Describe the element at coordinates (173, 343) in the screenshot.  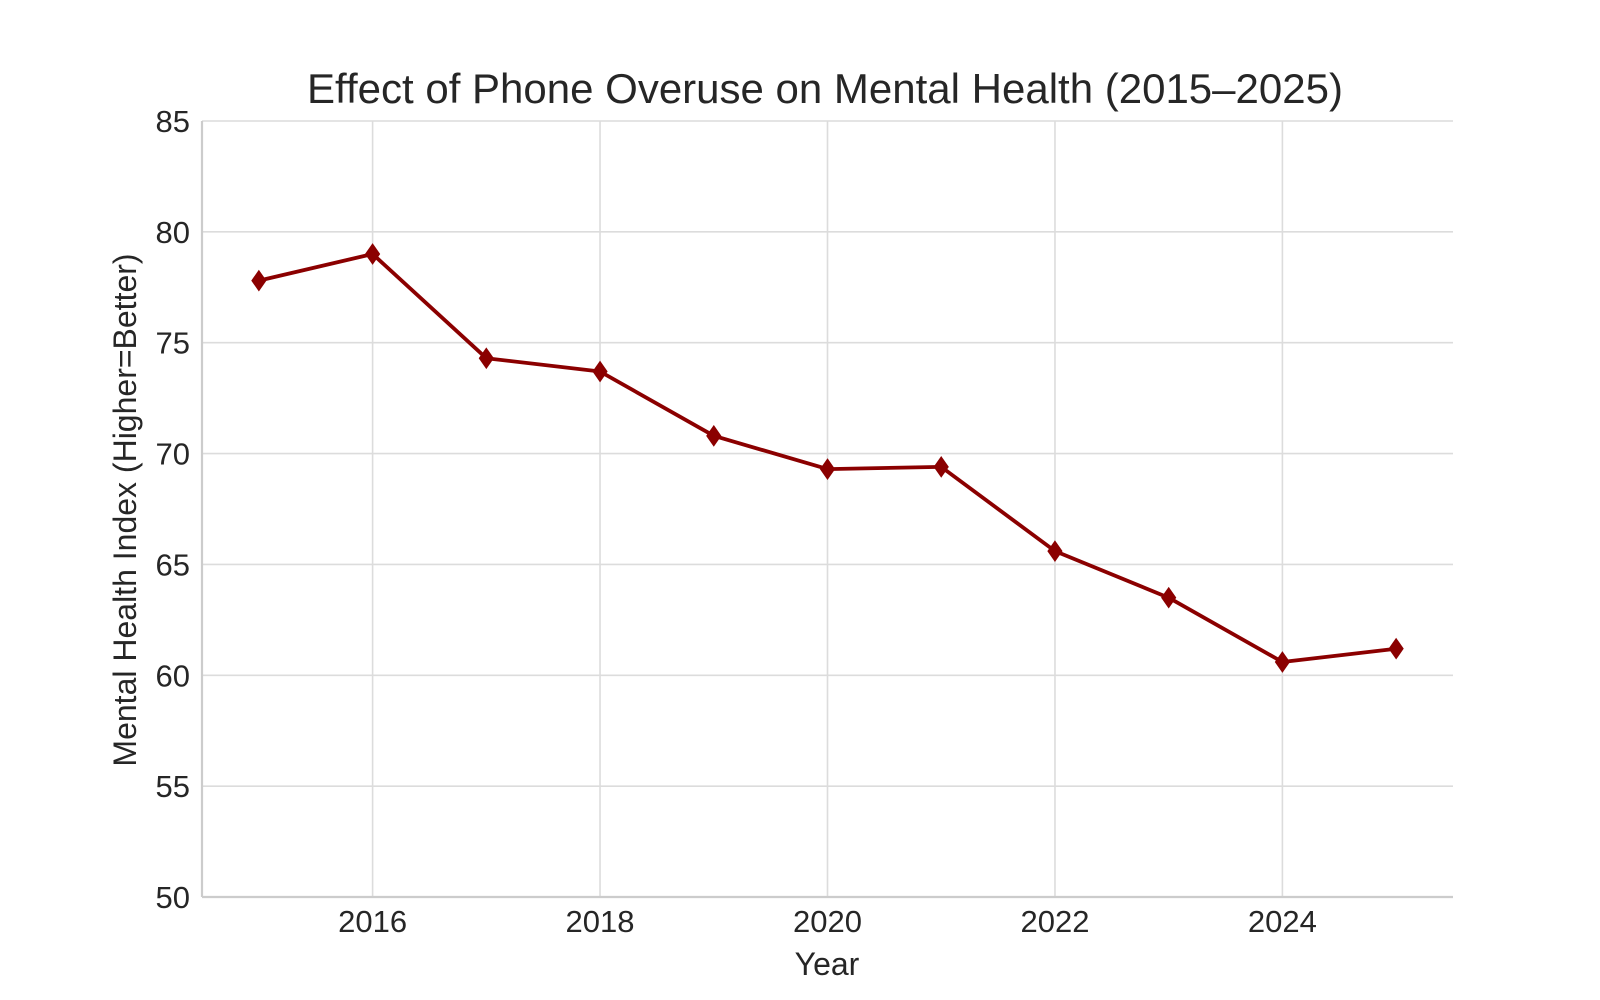
I see `y-tick-label-75: 75` at that location.